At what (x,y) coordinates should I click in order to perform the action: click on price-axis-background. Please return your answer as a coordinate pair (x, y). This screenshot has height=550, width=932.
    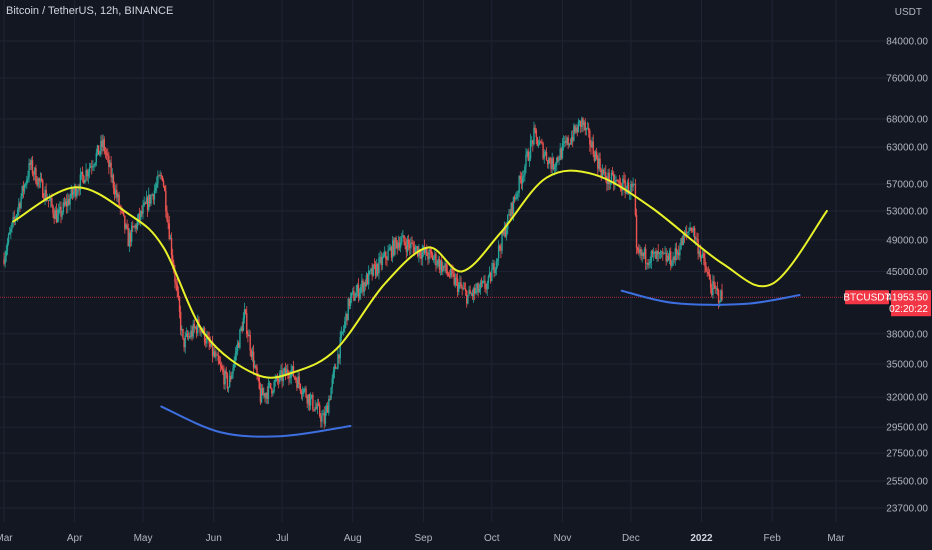
    Looking at the image, I should click on (912, 275).